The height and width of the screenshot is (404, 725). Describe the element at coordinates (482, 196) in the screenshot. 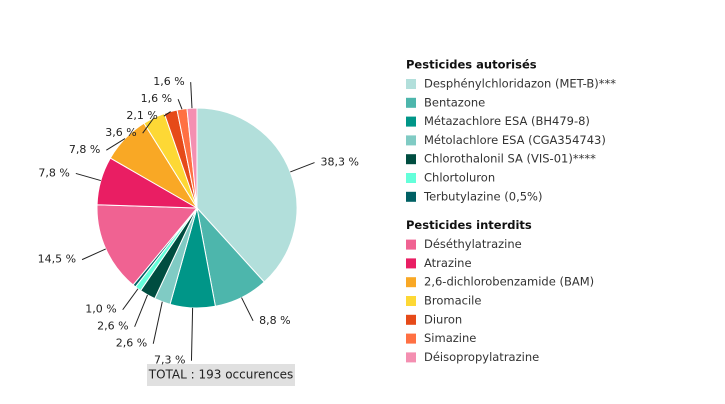

I see `legend-label: Terbutylazine (0,5%)` at that location.